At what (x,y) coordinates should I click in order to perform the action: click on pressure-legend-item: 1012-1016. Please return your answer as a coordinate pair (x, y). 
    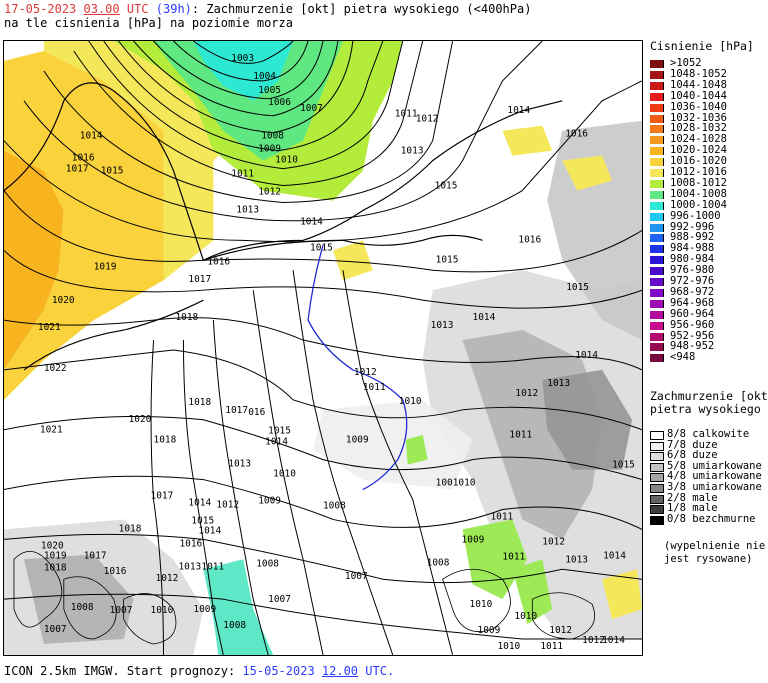
    Looking at the image, I should click on (709, 172).